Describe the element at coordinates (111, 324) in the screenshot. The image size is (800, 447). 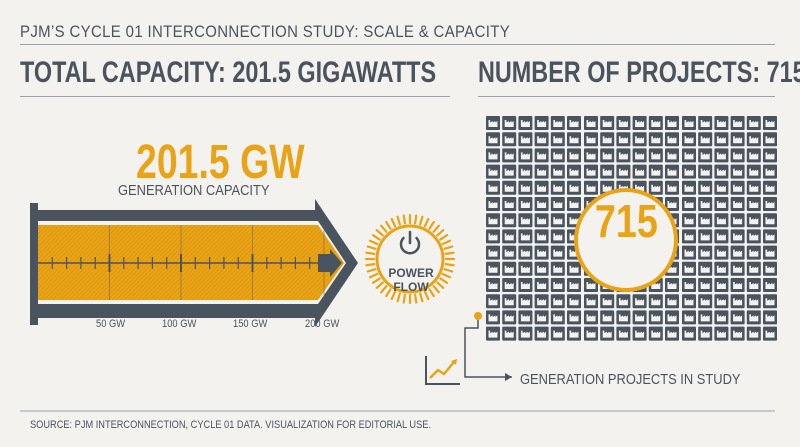
I see `scale-label-50: 50 GW` at that location.